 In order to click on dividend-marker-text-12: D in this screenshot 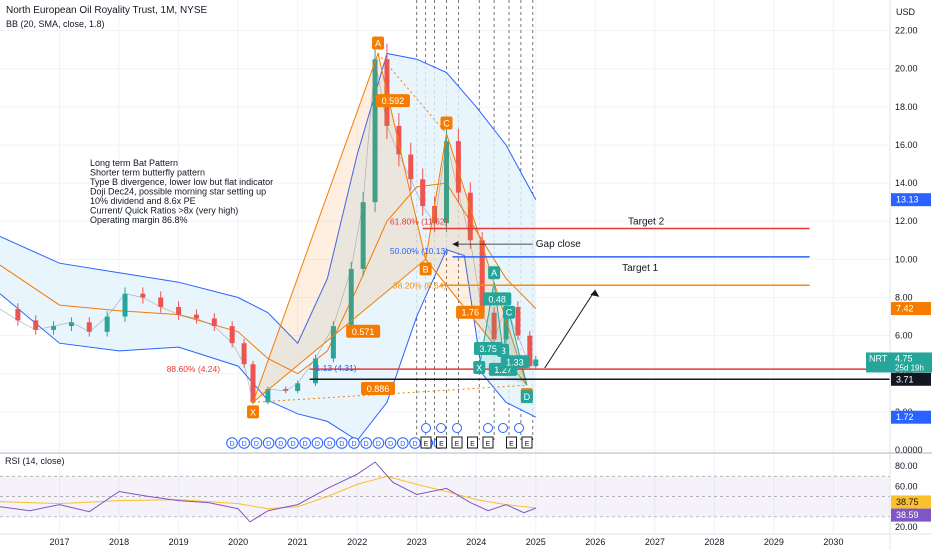, I will do `click(378, 444)`.